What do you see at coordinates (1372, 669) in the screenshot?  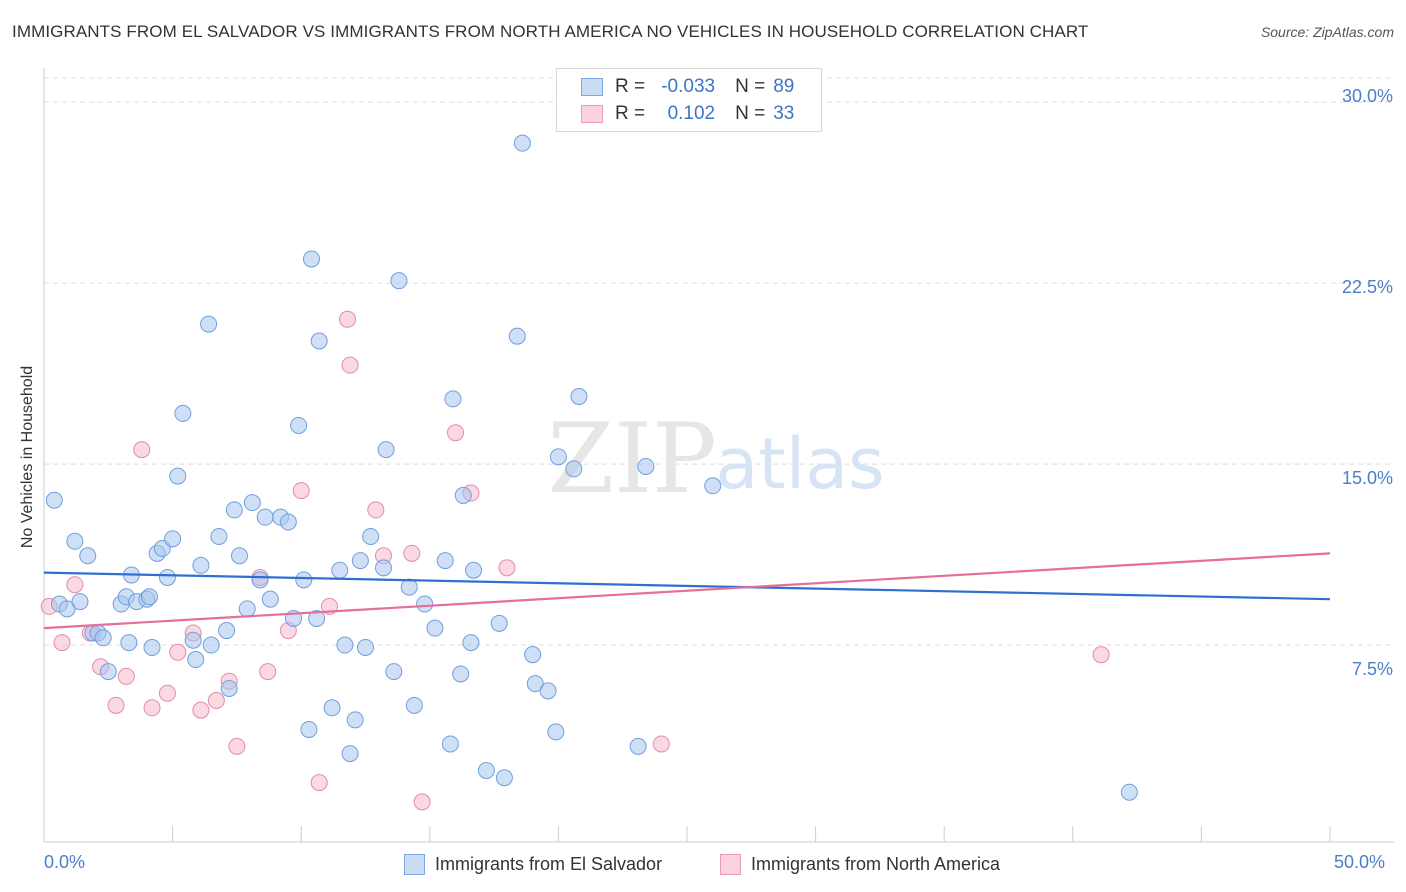 I see `y-tick-label-7-5: 7.5%` at bounding box center [1372, 669].